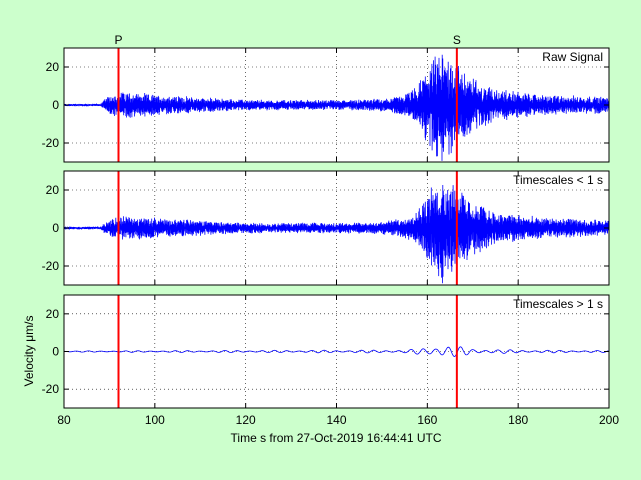 The height and width of the screenshot is (480, 641). Describe the element at coordinates (155, 420) in the screenshot. I see `x-tick-label: 100` at that location.